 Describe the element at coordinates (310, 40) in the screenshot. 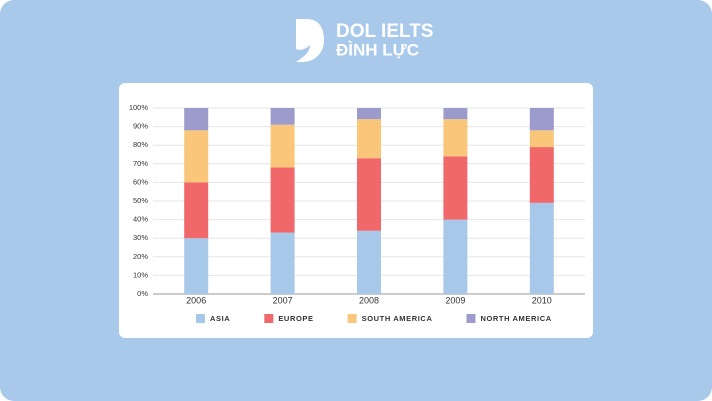

I see `logo-icon` at that location.